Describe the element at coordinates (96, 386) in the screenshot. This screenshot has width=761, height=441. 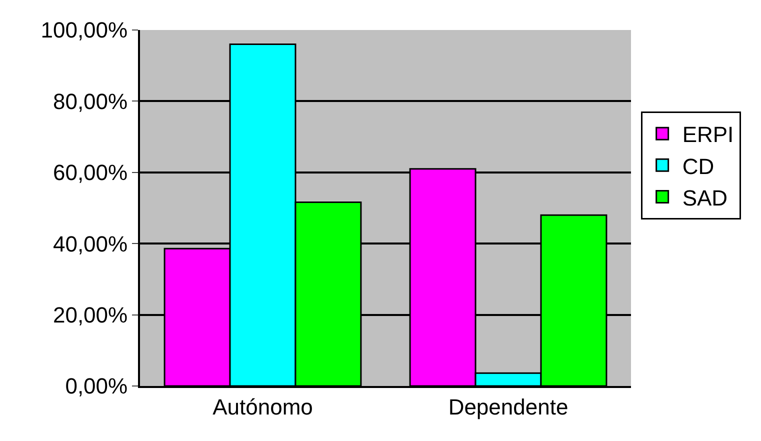
I see `y-tick-label: 0,00%` at that location.